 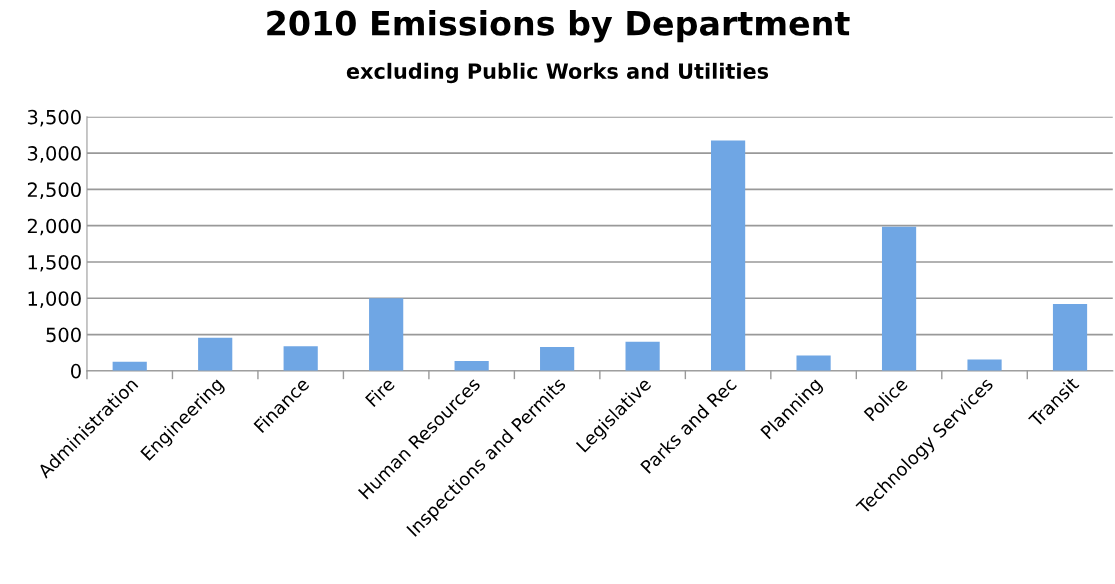 I want to click on y-tick-label: 2,000, so click(x=54, y=227).